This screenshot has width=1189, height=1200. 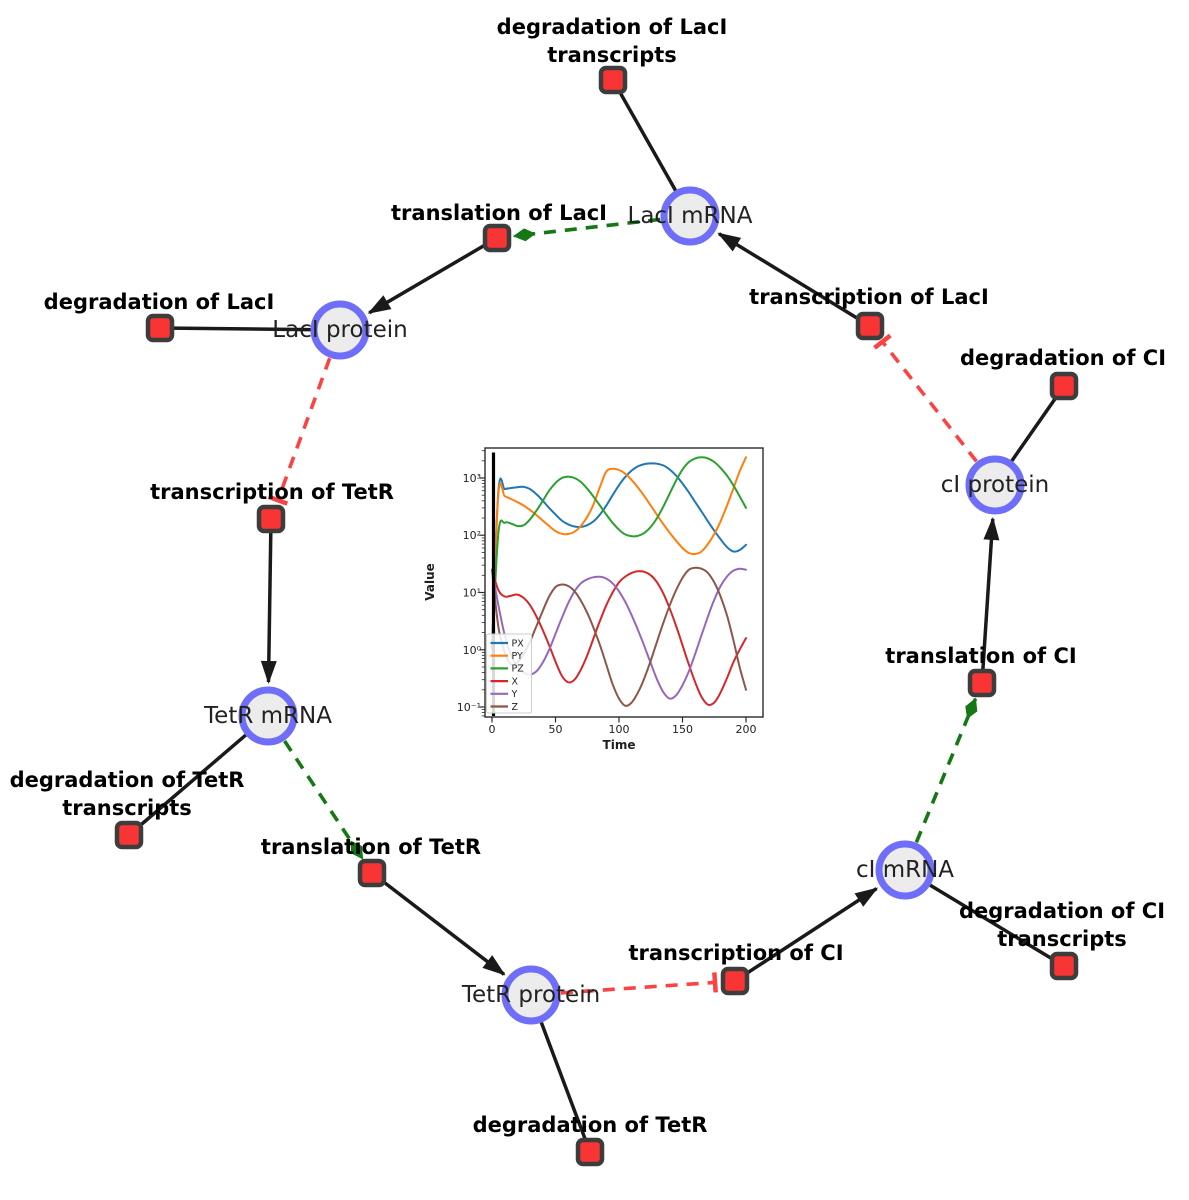 I want to click on reaction-label-transcription-of-ci: transcription of CI, so click(x=735, y=953).